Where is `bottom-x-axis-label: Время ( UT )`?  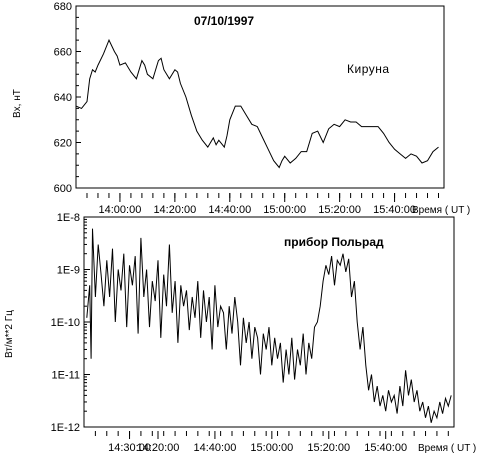
bottom-x-axis-label: Время ( UT ) is located at coordinates (447, 448).